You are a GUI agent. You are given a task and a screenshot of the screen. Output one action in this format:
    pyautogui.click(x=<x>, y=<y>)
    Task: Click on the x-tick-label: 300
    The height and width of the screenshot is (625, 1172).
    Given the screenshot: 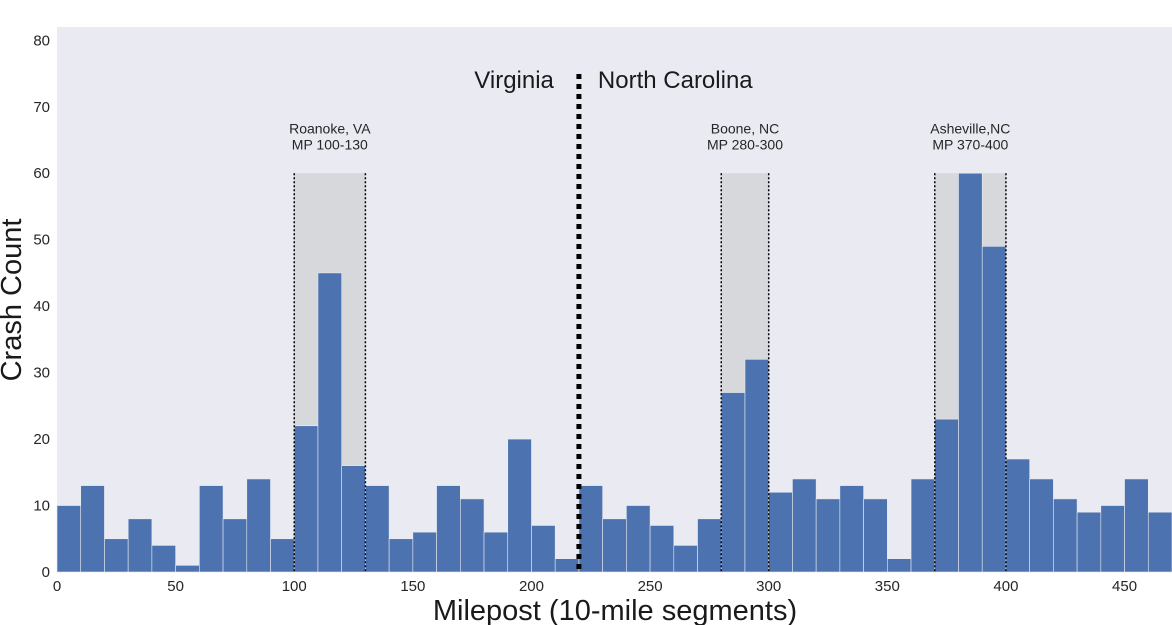 What is the action you would take?
    pyautogui.click(x=768, y=586)
    